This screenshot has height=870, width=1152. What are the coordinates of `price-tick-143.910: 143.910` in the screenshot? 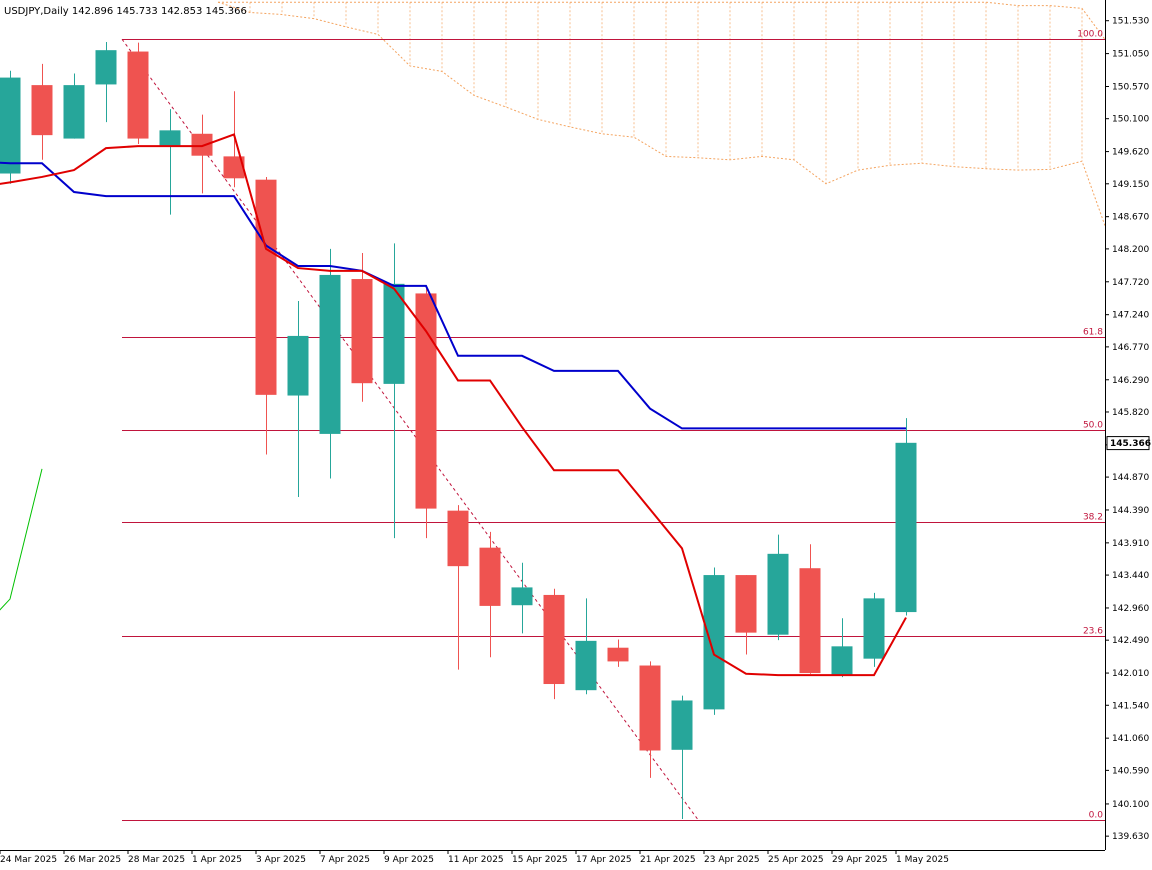 It's located at (1130, 544).